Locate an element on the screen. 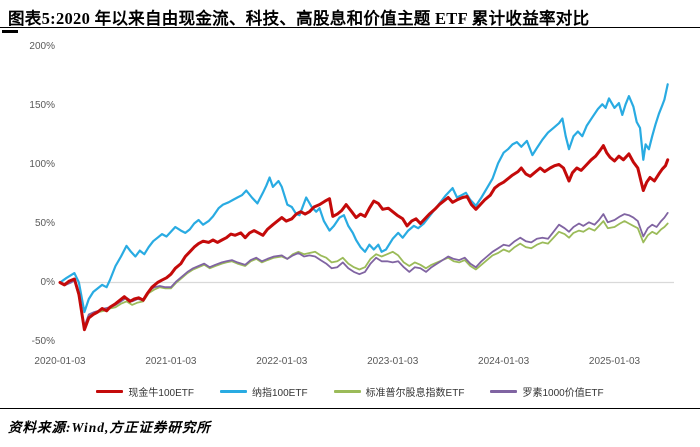  legend-label: 标准普尔股息指数ETF is located at coordinates (415, 393).